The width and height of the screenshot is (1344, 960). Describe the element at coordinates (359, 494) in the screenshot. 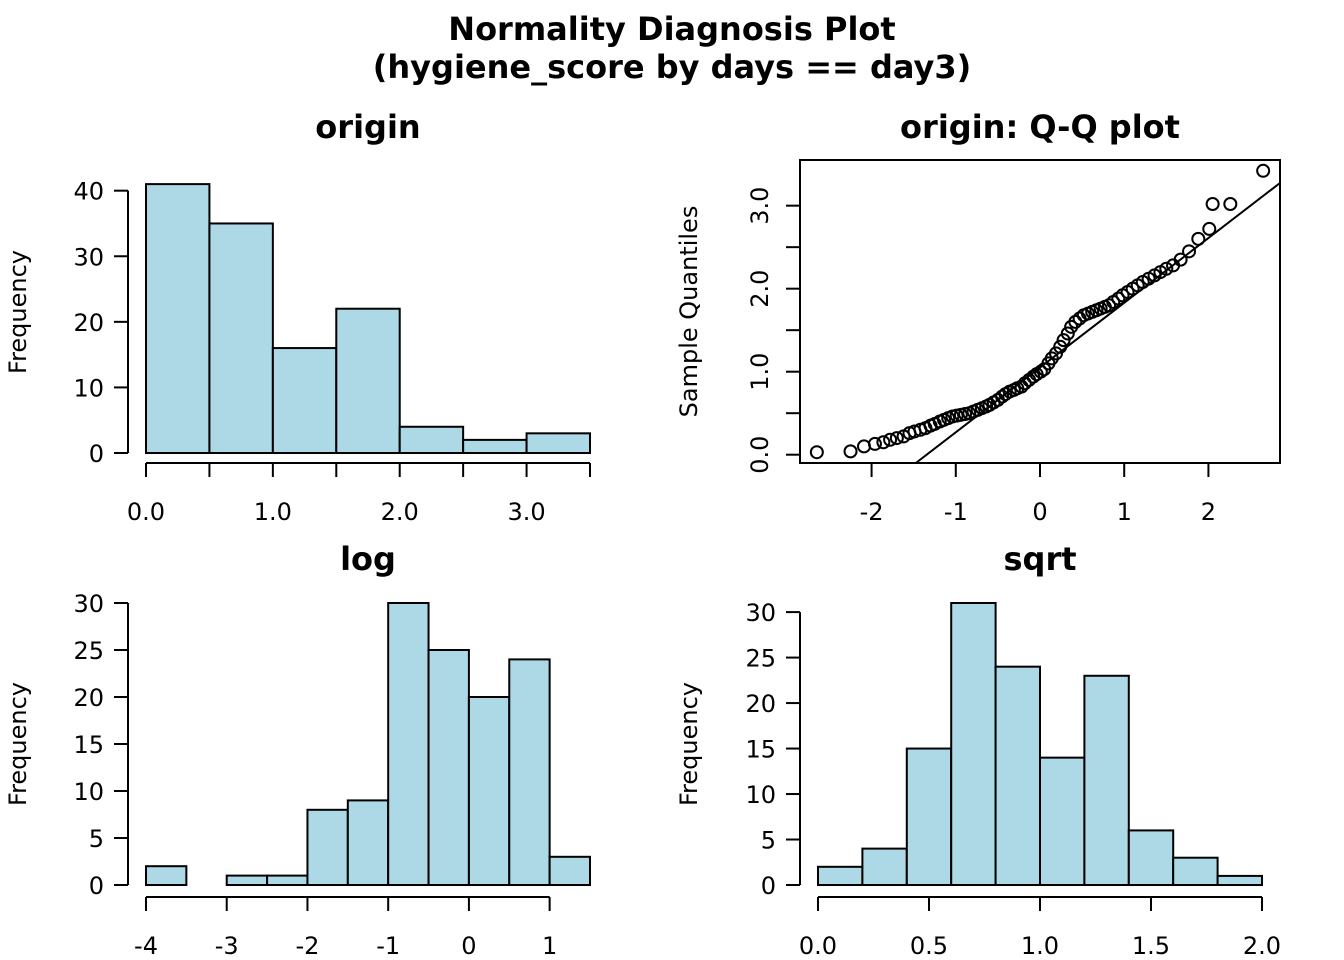

I see `x-axis-origin: 0.0 1.0 2.0 3.0` at that location.